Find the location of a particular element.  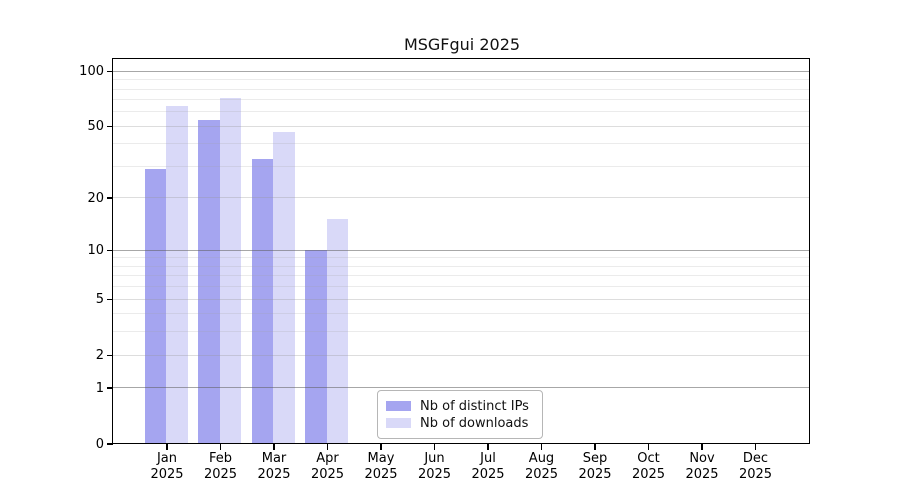

bar-mar-2025-nb-of-downloads is located at coordinates (284, 288).